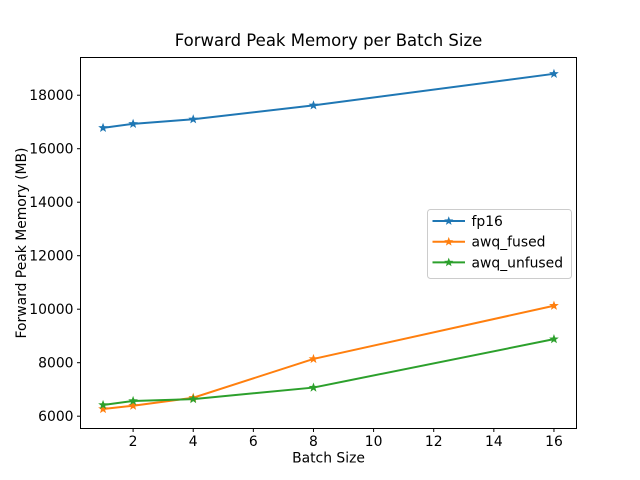 This screenshot has height=480, width=640. What do you see at coordinates (449, 220) in the screenshot?
I see `legend-marker-fp16` at bounding box center [449, 220].